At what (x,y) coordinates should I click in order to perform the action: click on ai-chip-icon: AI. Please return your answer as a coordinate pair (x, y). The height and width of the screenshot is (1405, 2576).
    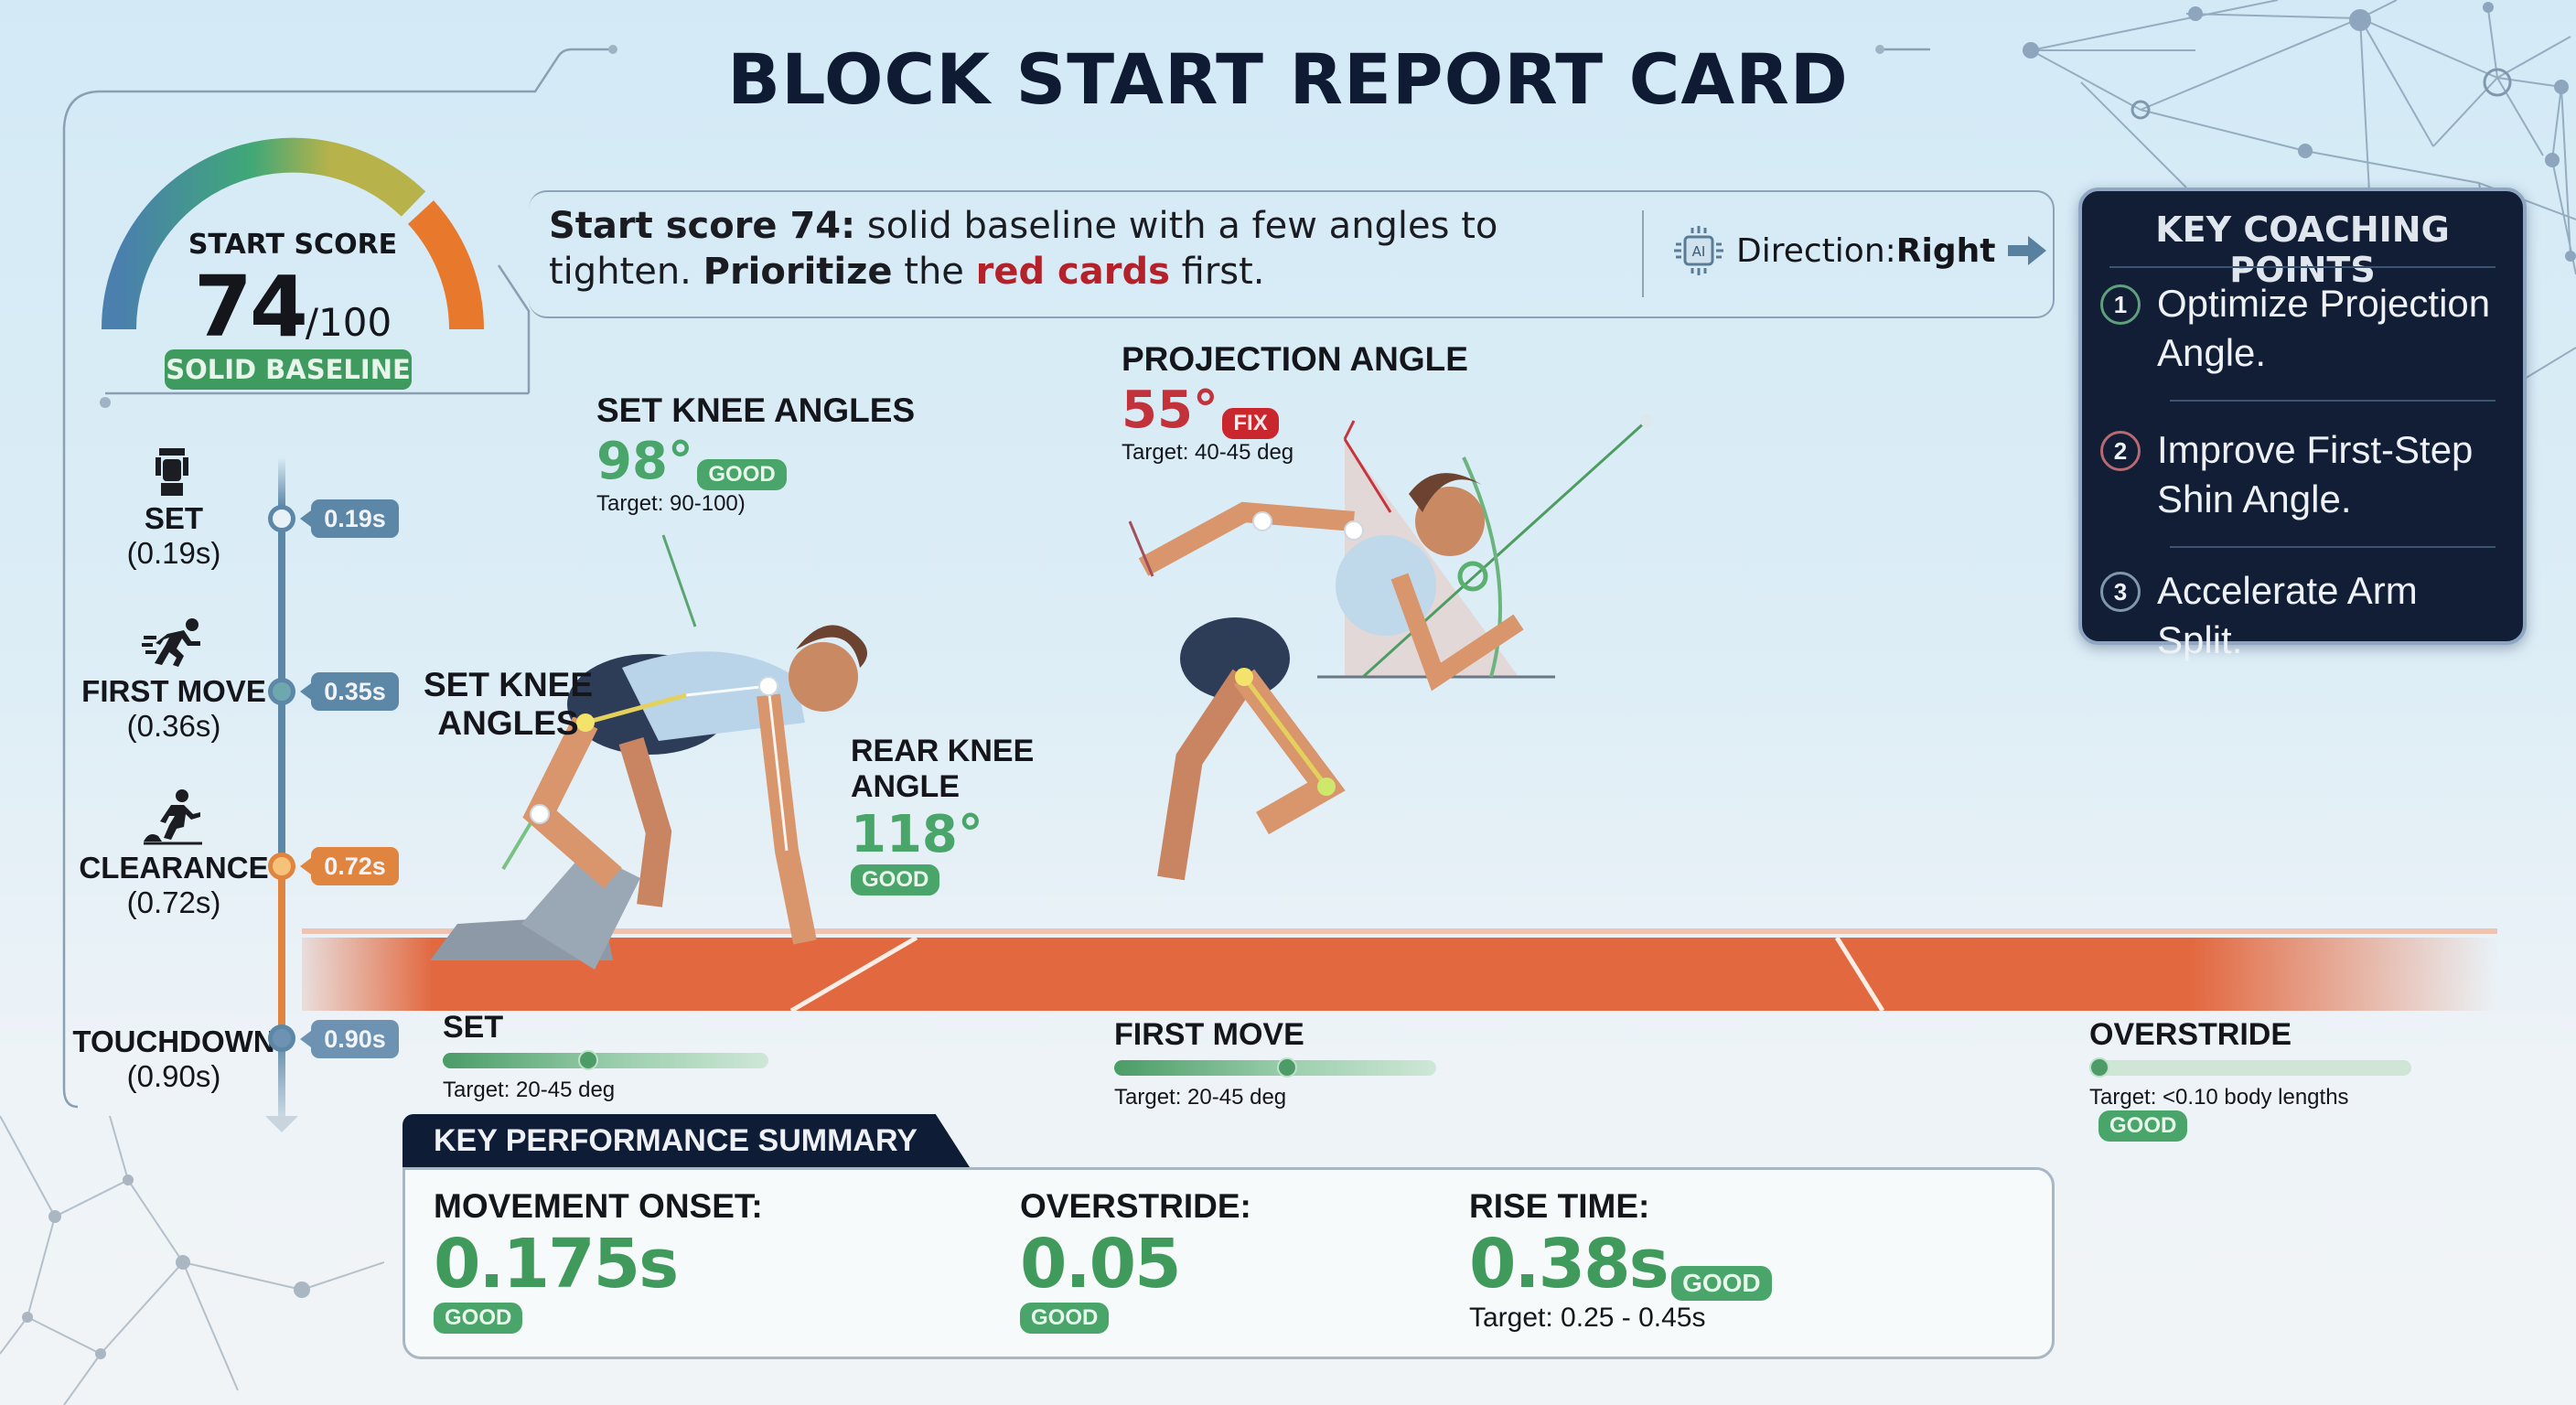
    Looking at the image, I should click on (1699, 251).